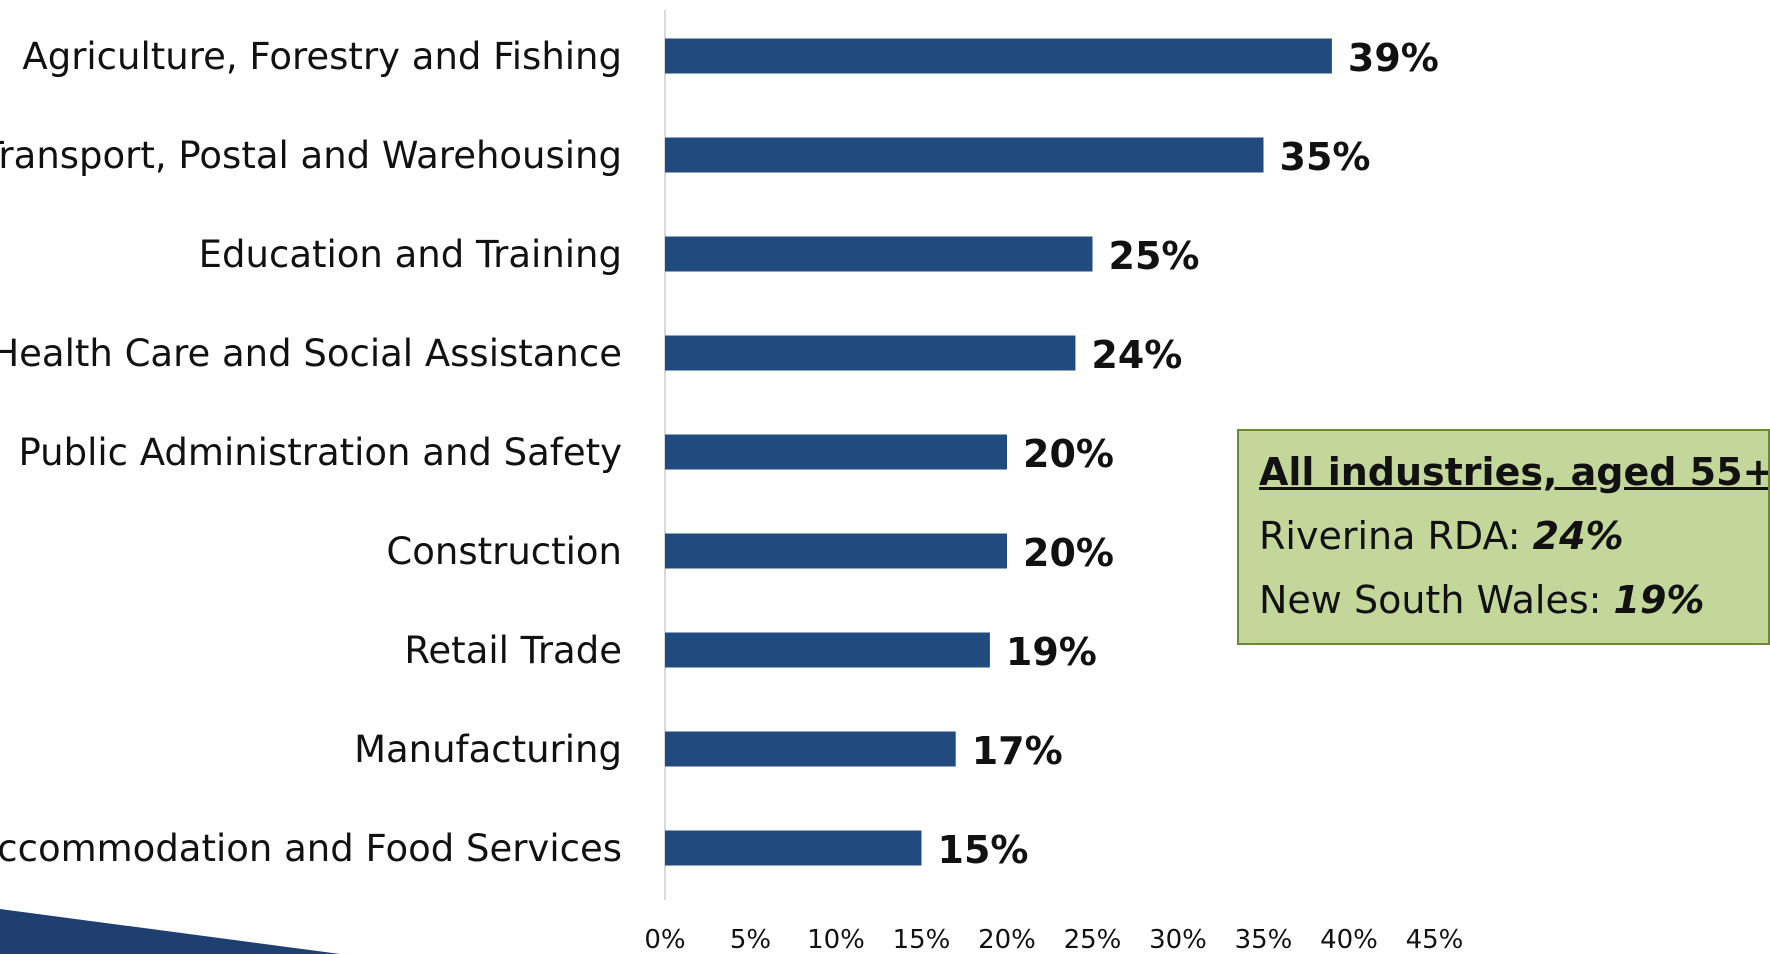 The height and width of the screenshot is (954, 1770). Describe the element at coordinates (488, 749) in the screenshot. I see `category-label: Manufacturing` at that location.